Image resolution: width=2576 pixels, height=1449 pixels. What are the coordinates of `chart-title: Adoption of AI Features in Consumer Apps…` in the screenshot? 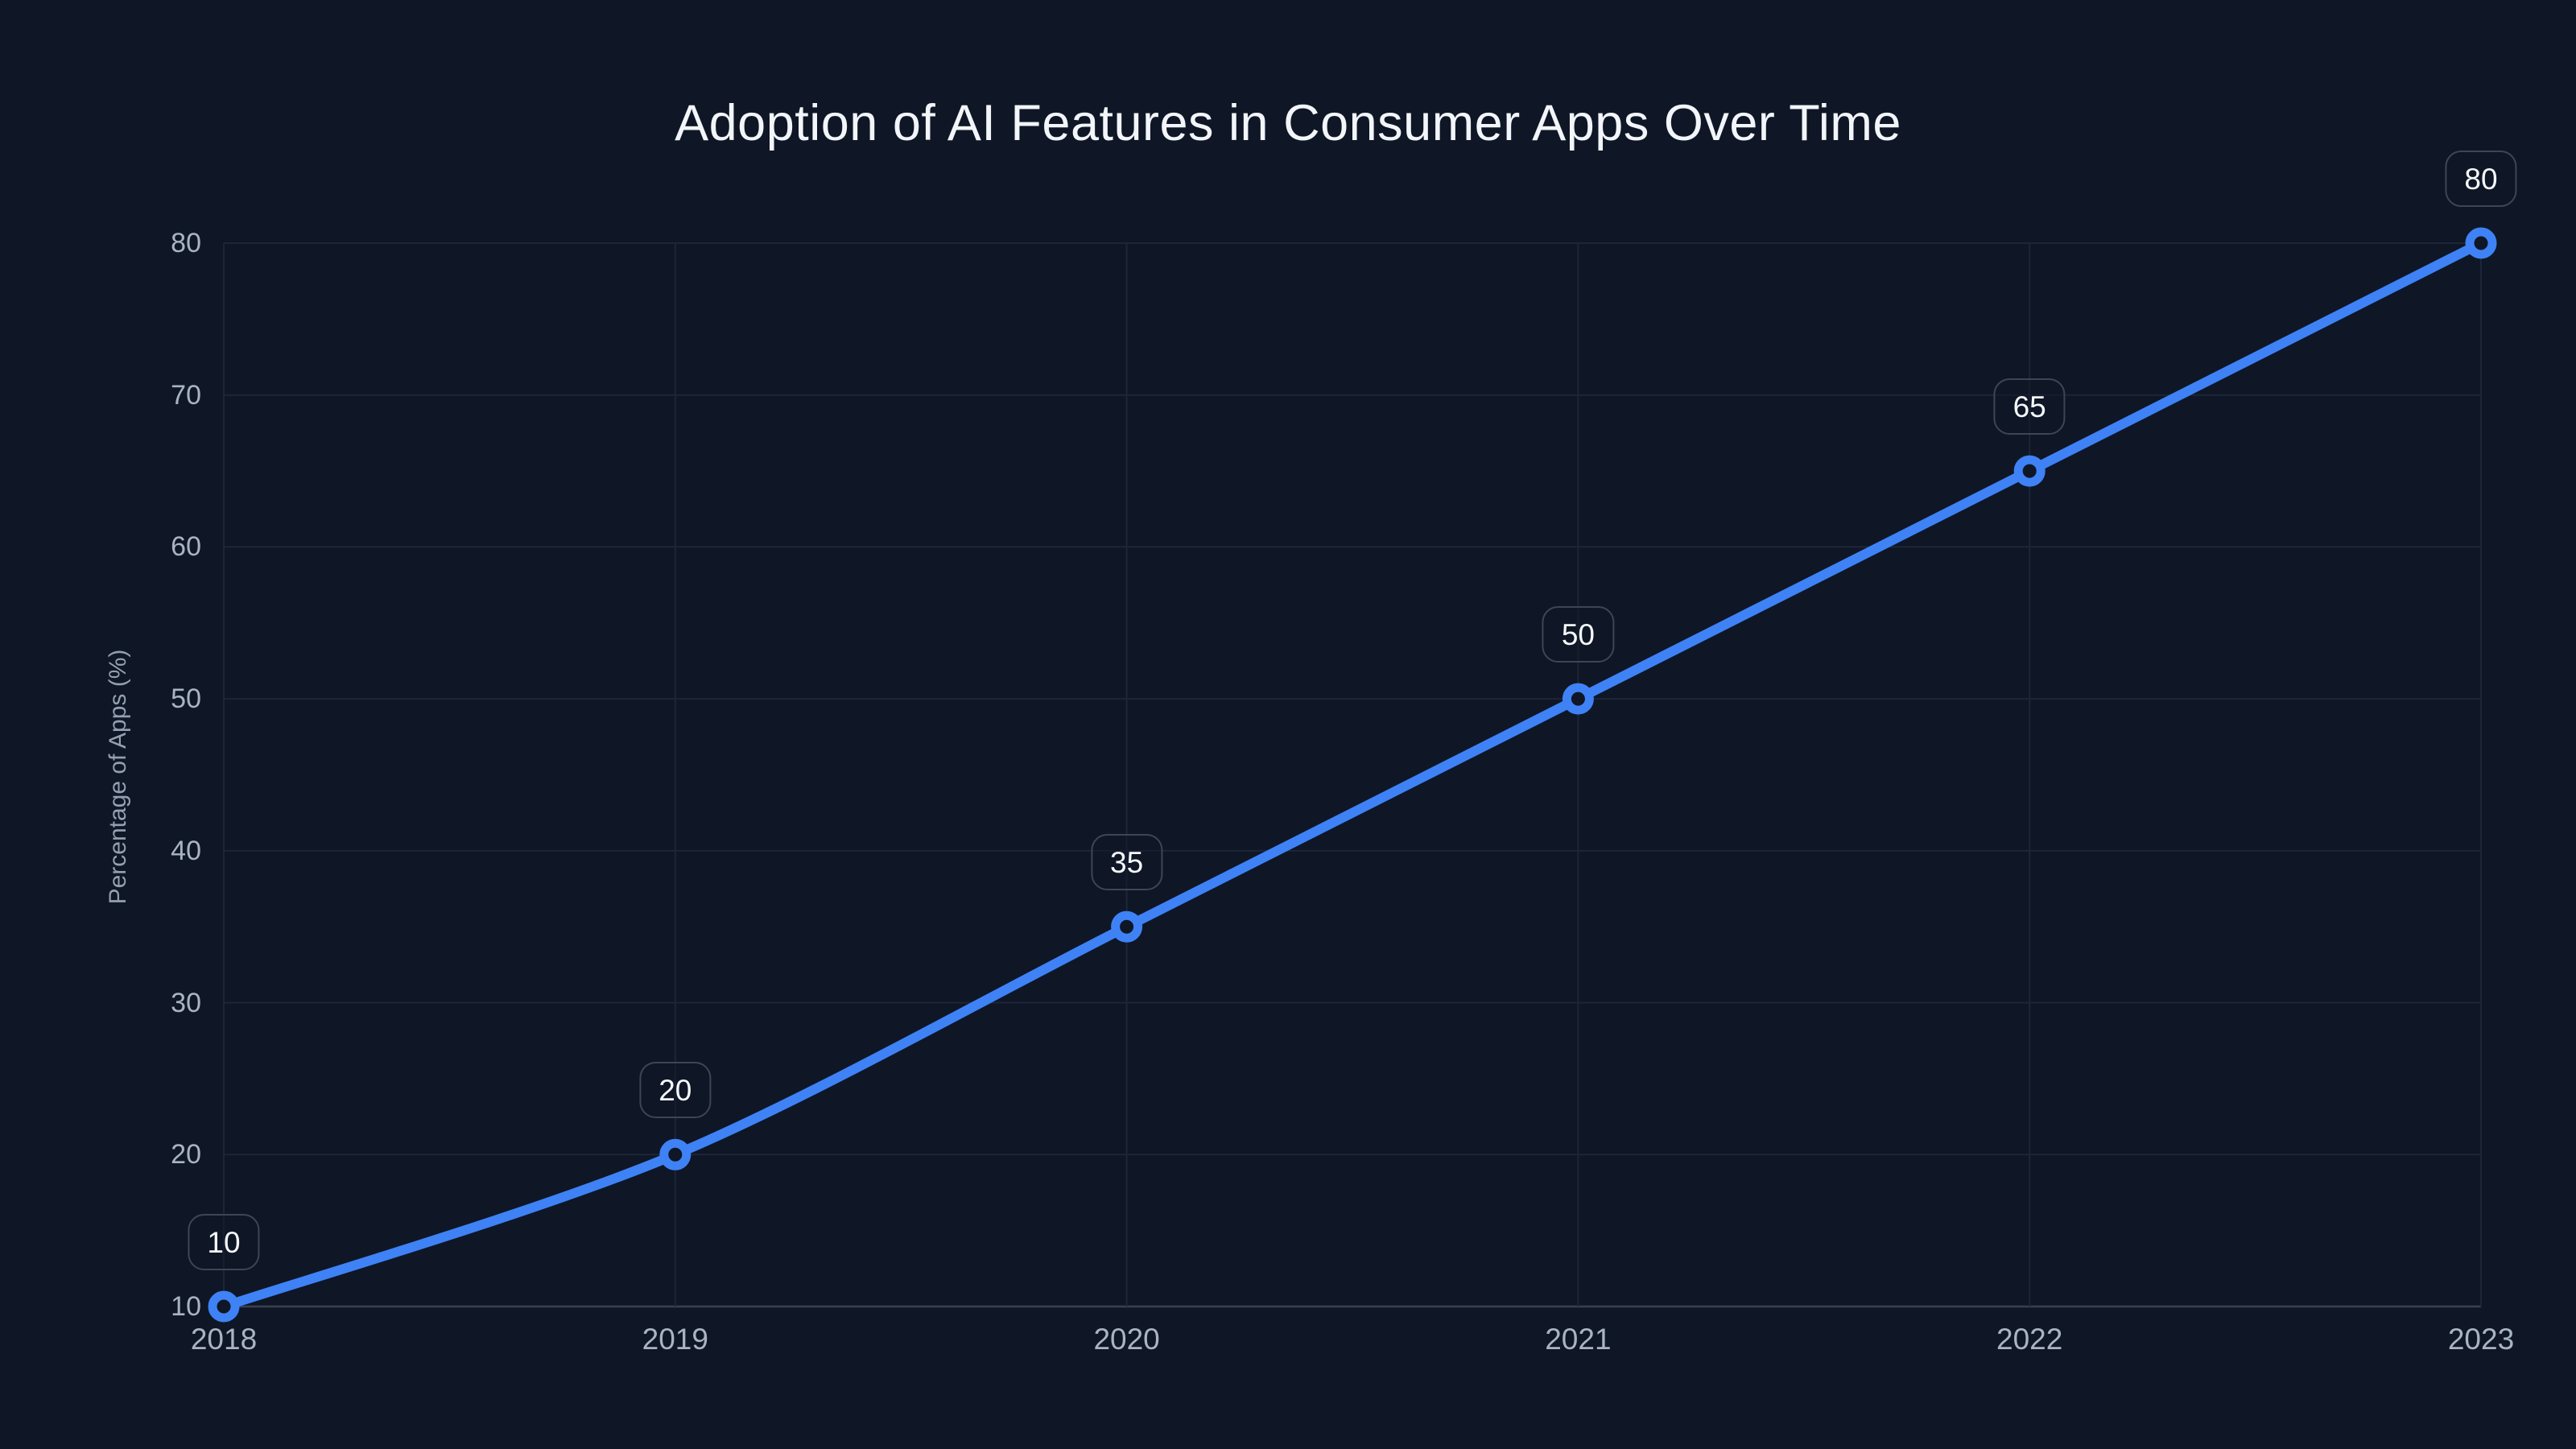 It's located at (1288, 123).